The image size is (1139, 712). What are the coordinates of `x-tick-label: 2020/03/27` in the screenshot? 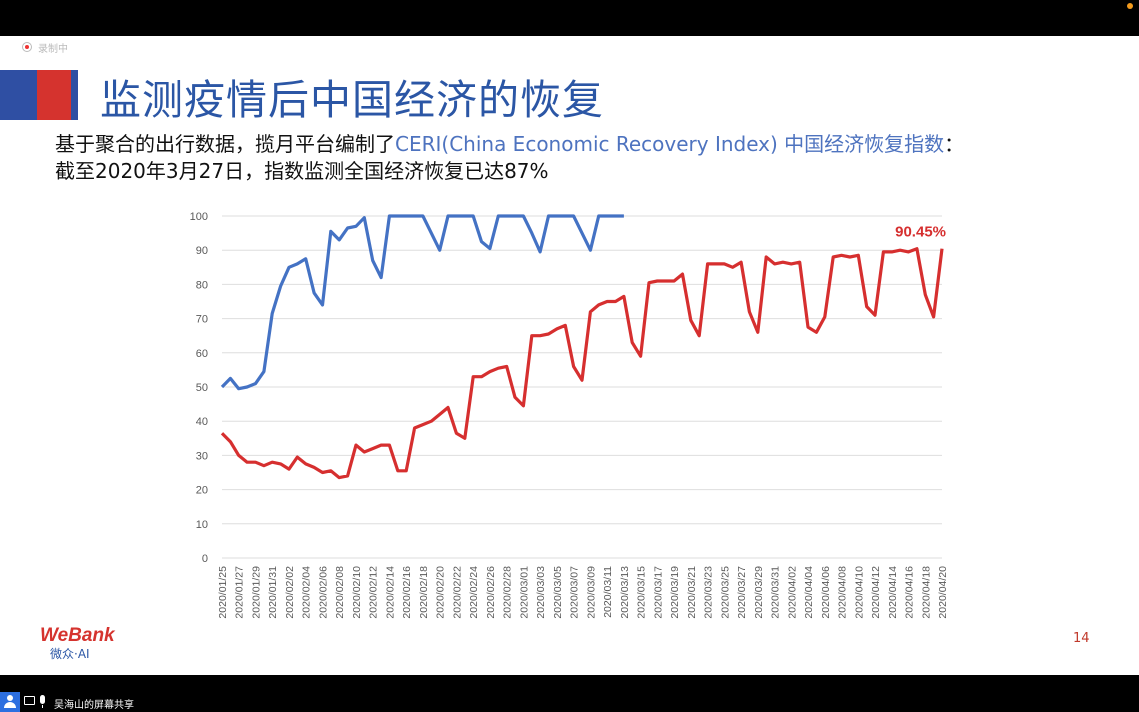 It's located at (742, 592).